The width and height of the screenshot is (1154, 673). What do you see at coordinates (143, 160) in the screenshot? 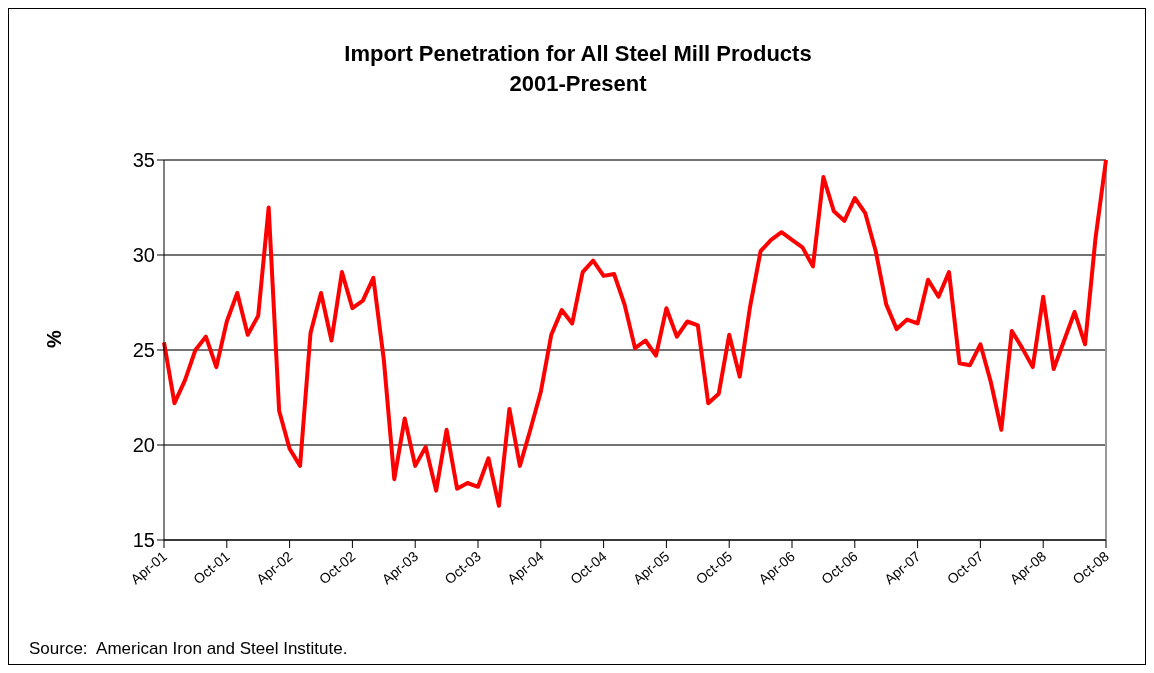
I see `y-tick-label: 35` at bounding box center [143, 160].